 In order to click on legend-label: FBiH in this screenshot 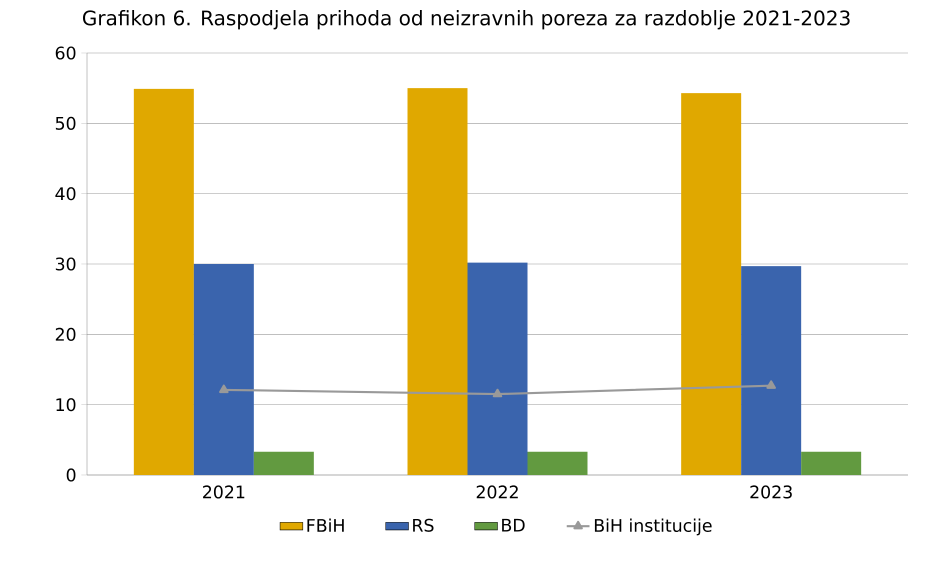, I will do `click(325, 525)`.